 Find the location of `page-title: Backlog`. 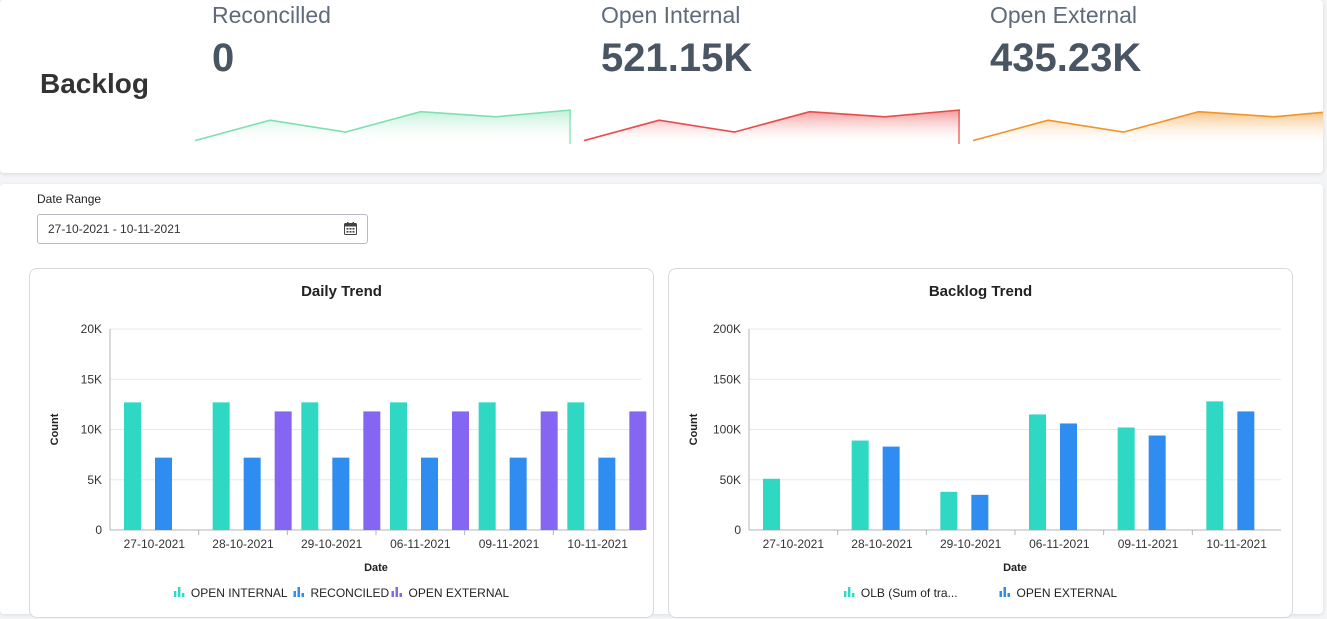

page-title: Backlog is located at coordinates (94, 83).